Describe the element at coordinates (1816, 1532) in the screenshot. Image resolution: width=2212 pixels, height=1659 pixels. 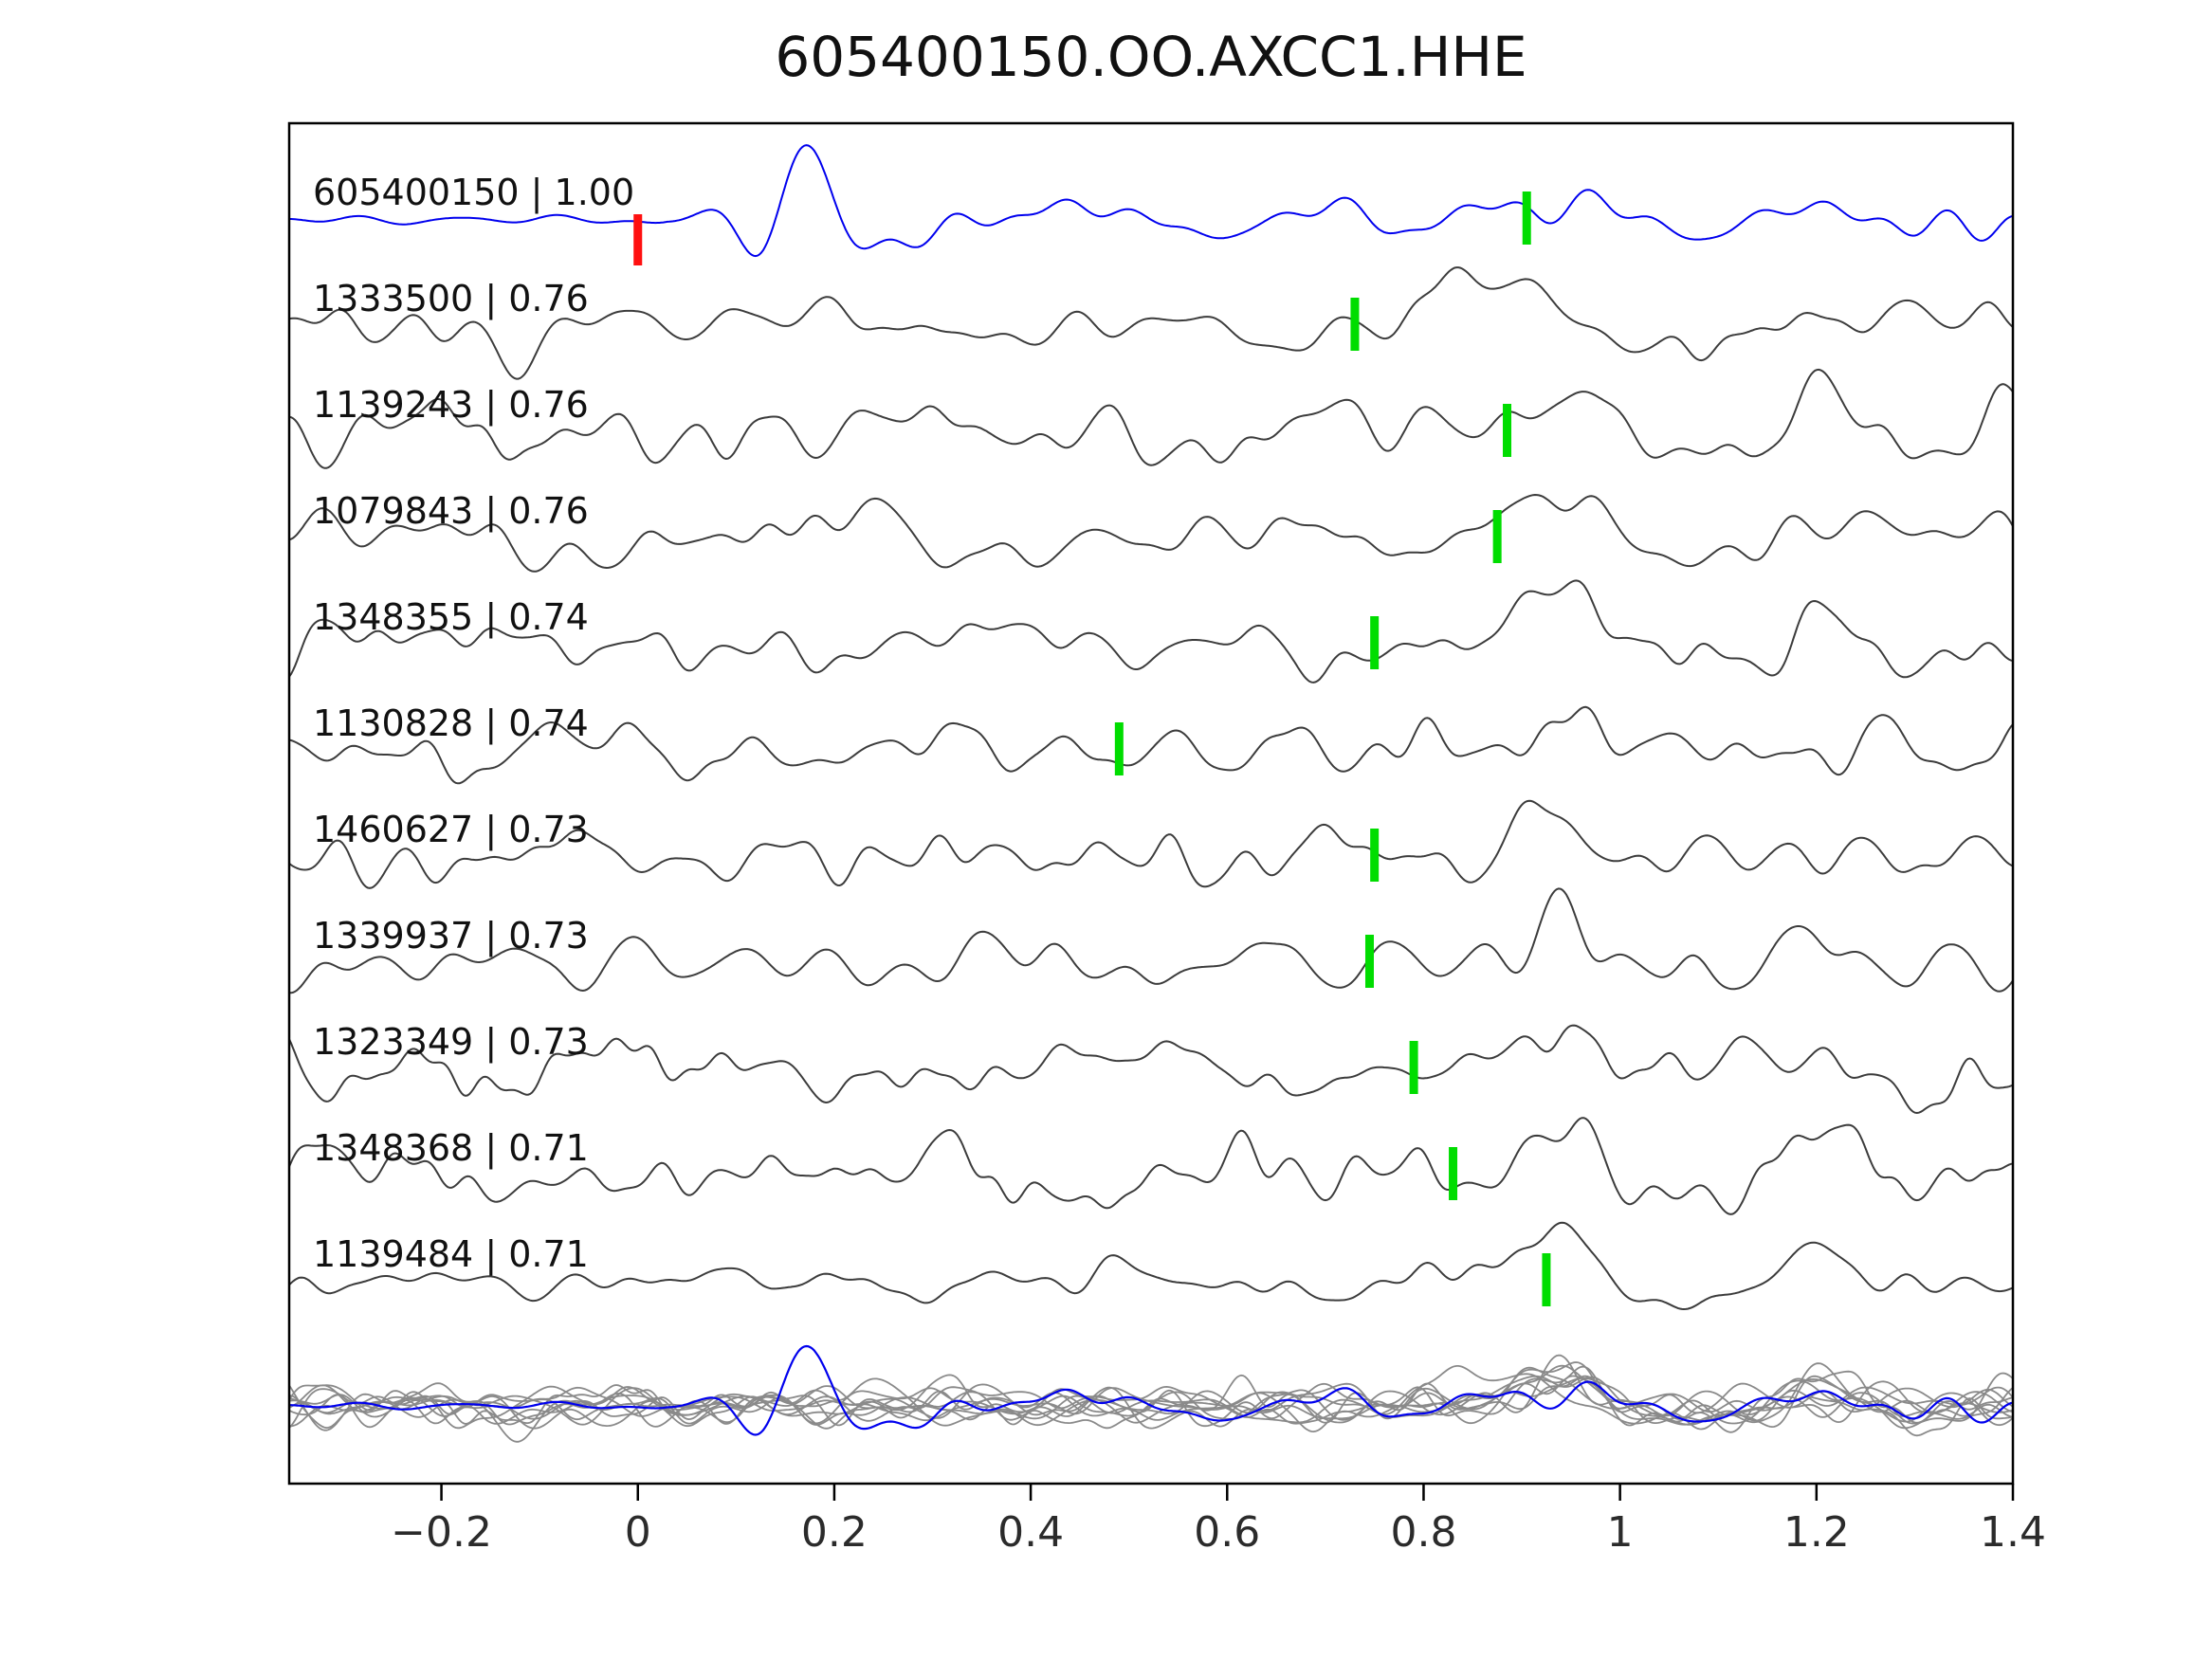
I see `x-tick-label: 1.2` at that location.